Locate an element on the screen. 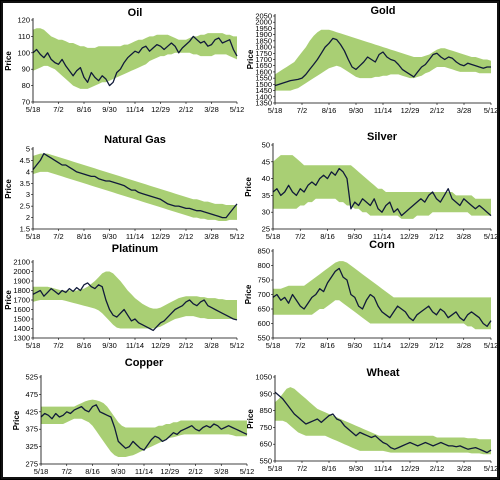  y-tick-label: 1650 is located at coordinates (263, 65).